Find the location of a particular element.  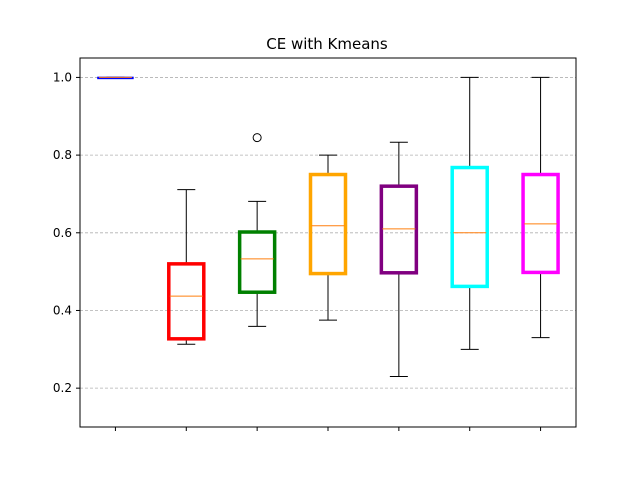

chart-title: CE with Kmeans is located at coordinates (327, 44).